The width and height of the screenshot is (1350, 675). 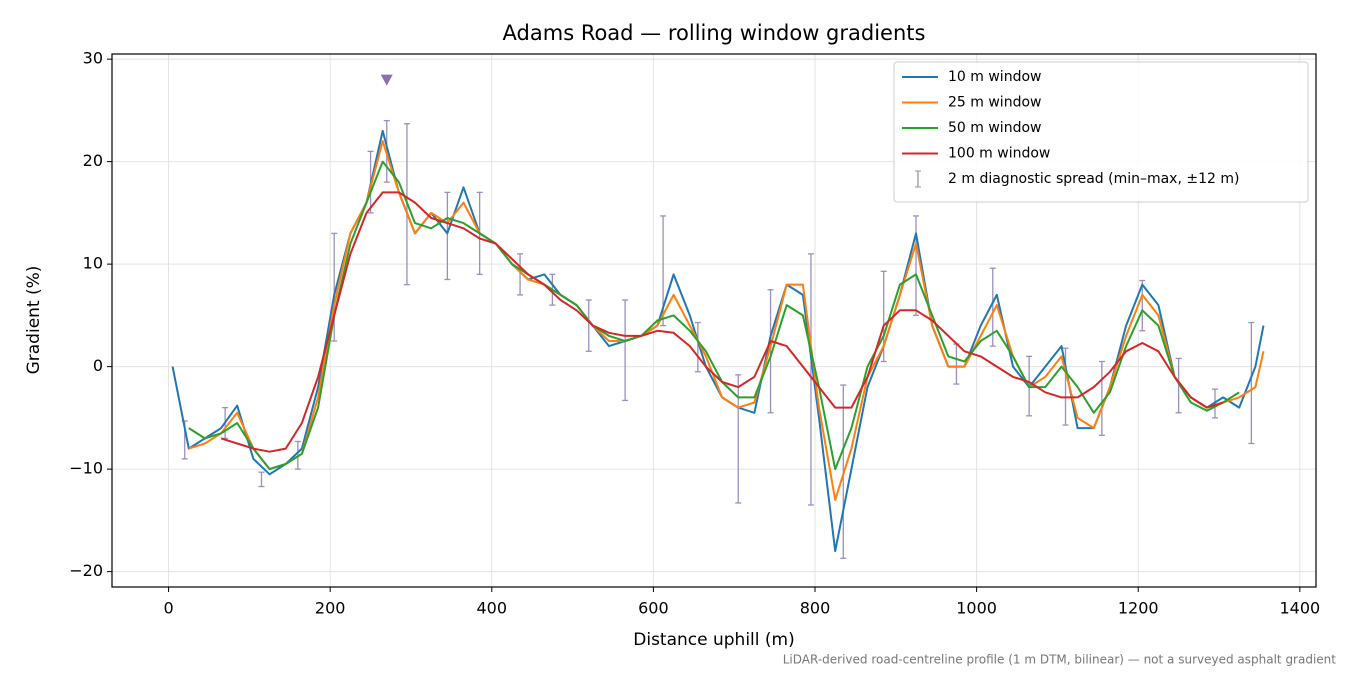 I want to click on x-tick-label: 800, so click(x=815, y=608).